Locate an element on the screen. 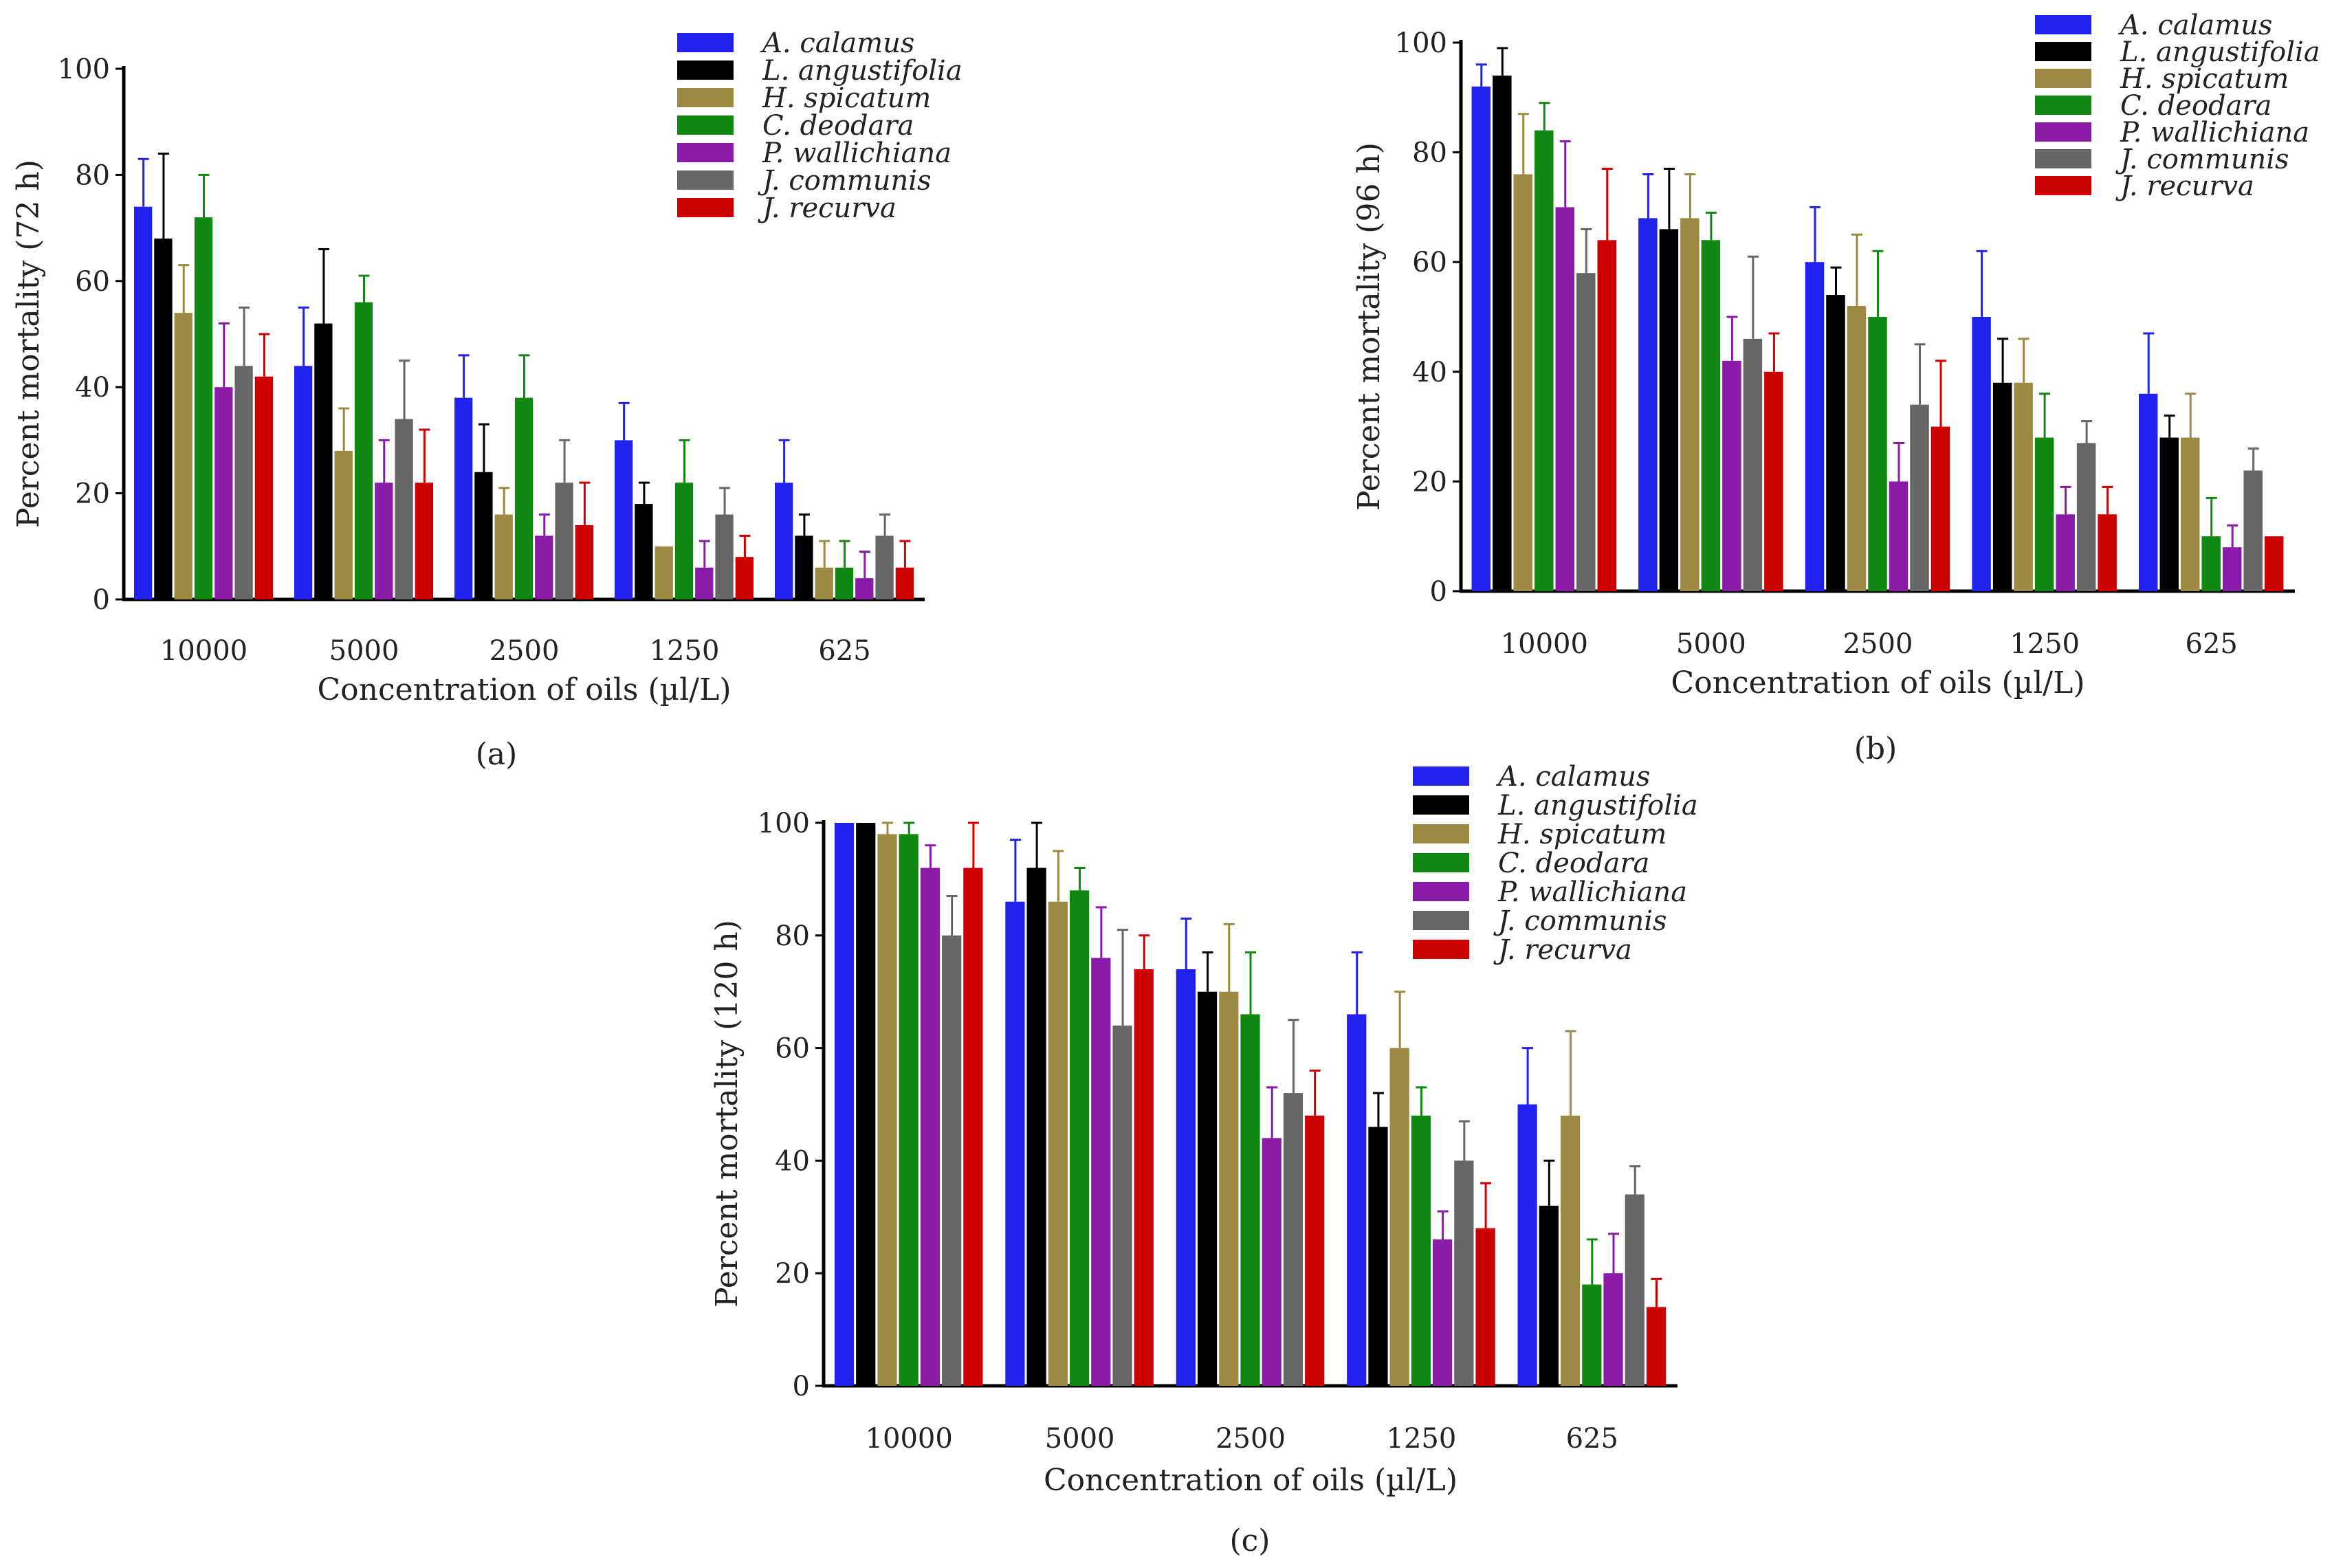  y-tick-label: 80 is located at coordinates (1430, 153).